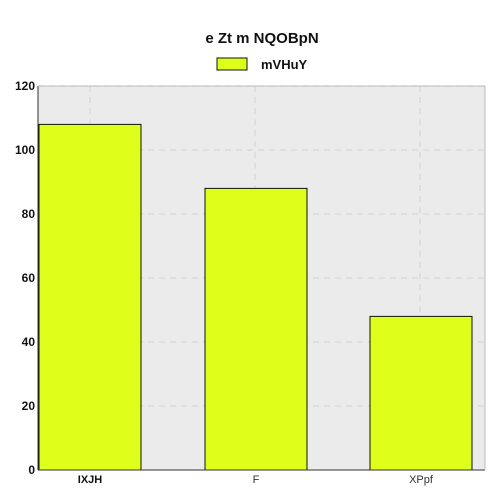 The width and height of the screenshot is (496, 496). What do you see at coordinates (29, 342) in the screenshot?
I see `y-tick-label-40: 40` at bounding box center [29, 342].